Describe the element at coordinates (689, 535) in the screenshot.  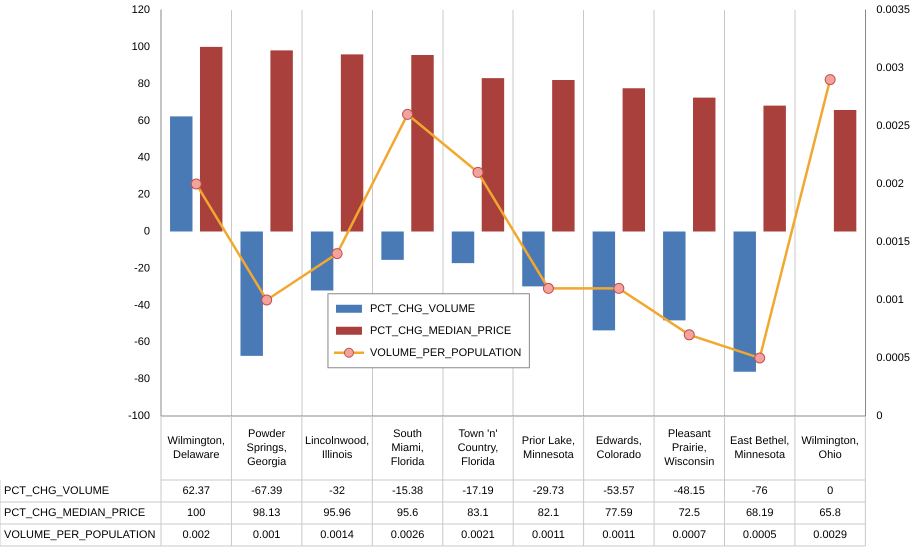
I see `data-label: 0.0007` at that location.